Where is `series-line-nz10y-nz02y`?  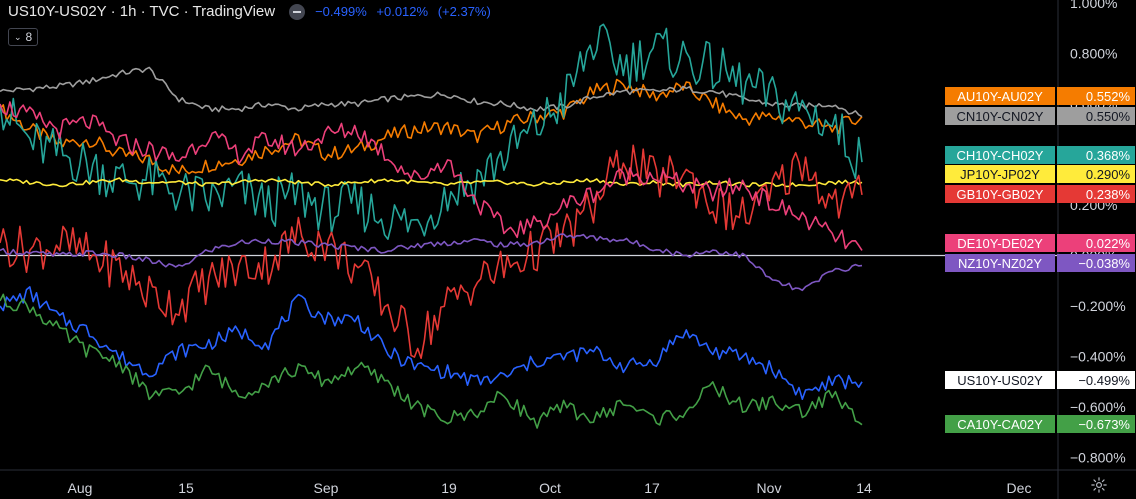
series-line-nz10y-nz02y is located at coordinates (431, 262).